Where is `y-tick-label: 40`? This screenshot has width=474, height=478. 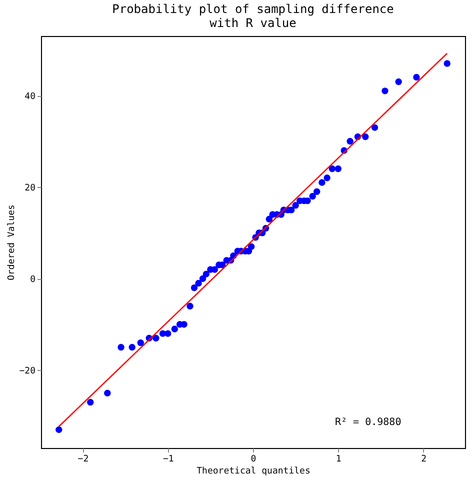
y-tick-label: 40 is located at coordinates (30, 97).